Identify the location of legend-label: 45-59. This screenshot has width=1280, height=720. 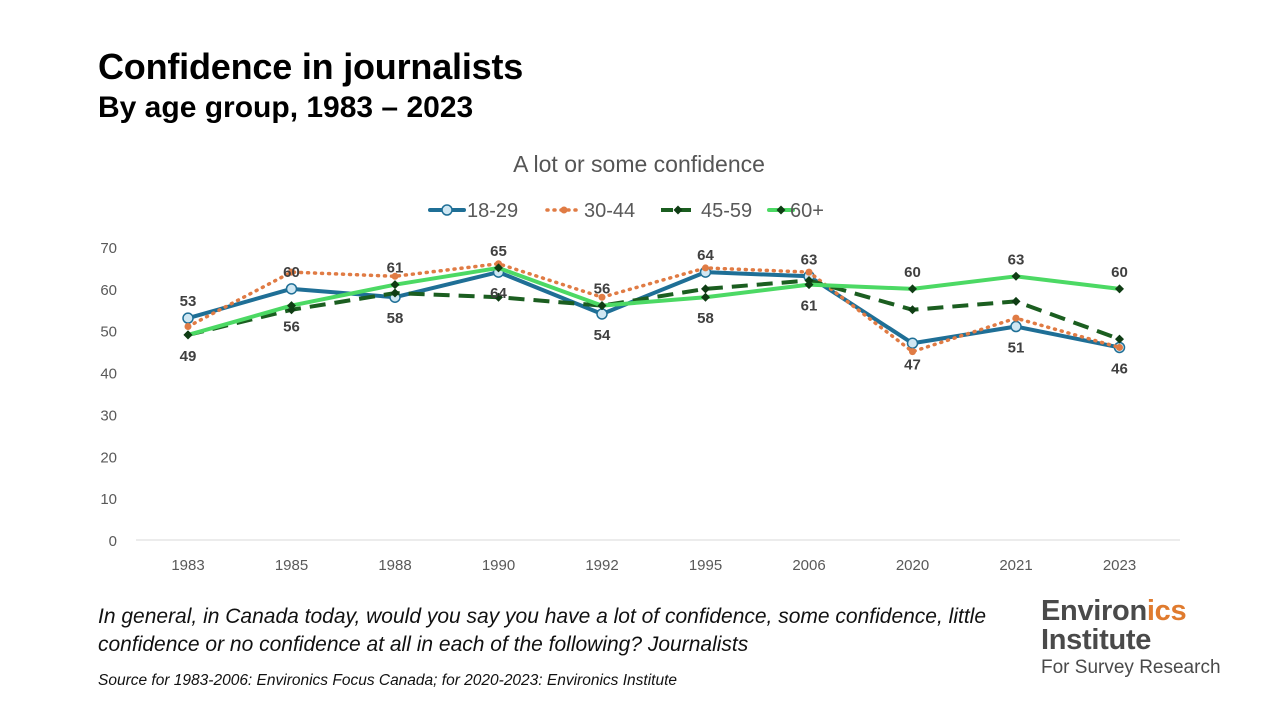
(726, 211).